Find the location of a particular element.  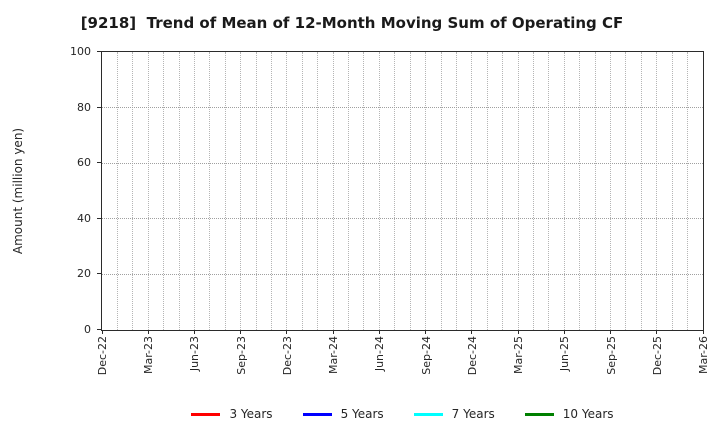

legend-label: 5 Years is located at coordinates (362, 414).